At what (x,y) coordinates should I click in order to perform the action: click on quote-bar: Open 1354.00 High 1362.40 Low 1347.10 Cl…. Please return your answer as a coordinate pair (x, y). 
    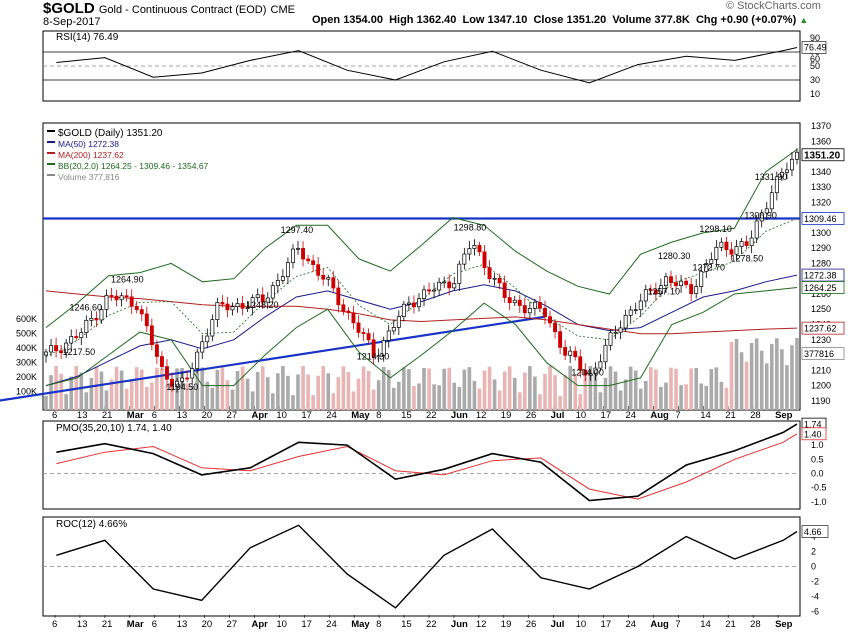
    Looking at the image, I should click on (560, 20).